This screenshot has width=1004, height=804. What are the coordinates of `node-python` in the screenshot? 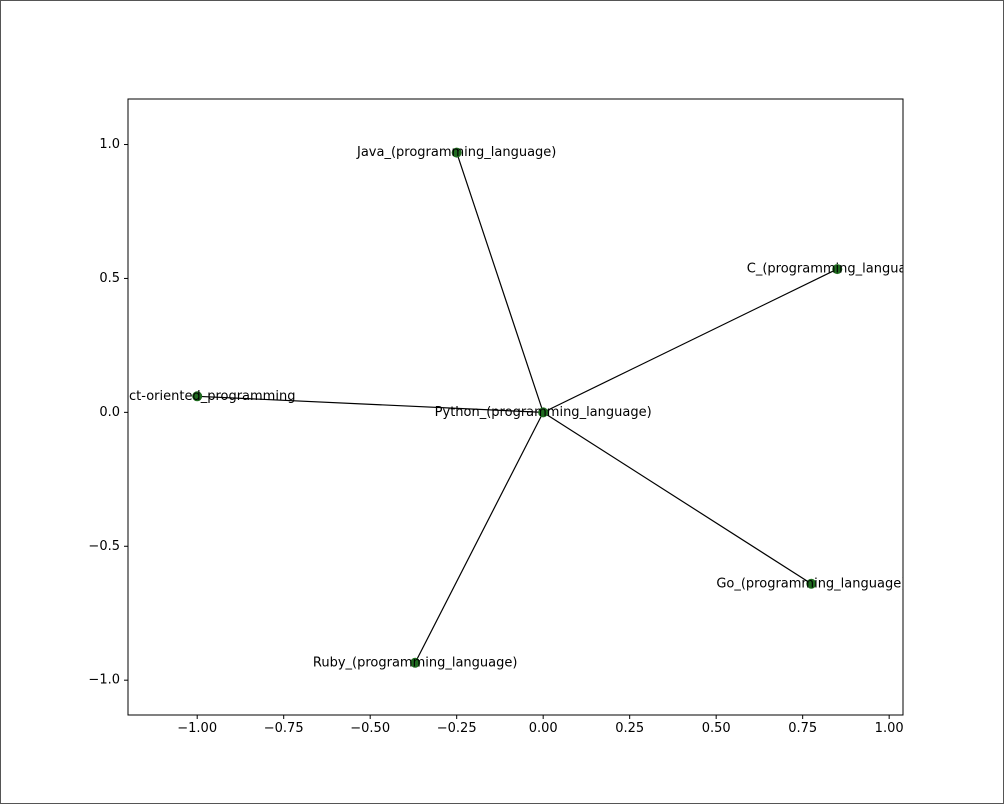 It's located at (543, 412).